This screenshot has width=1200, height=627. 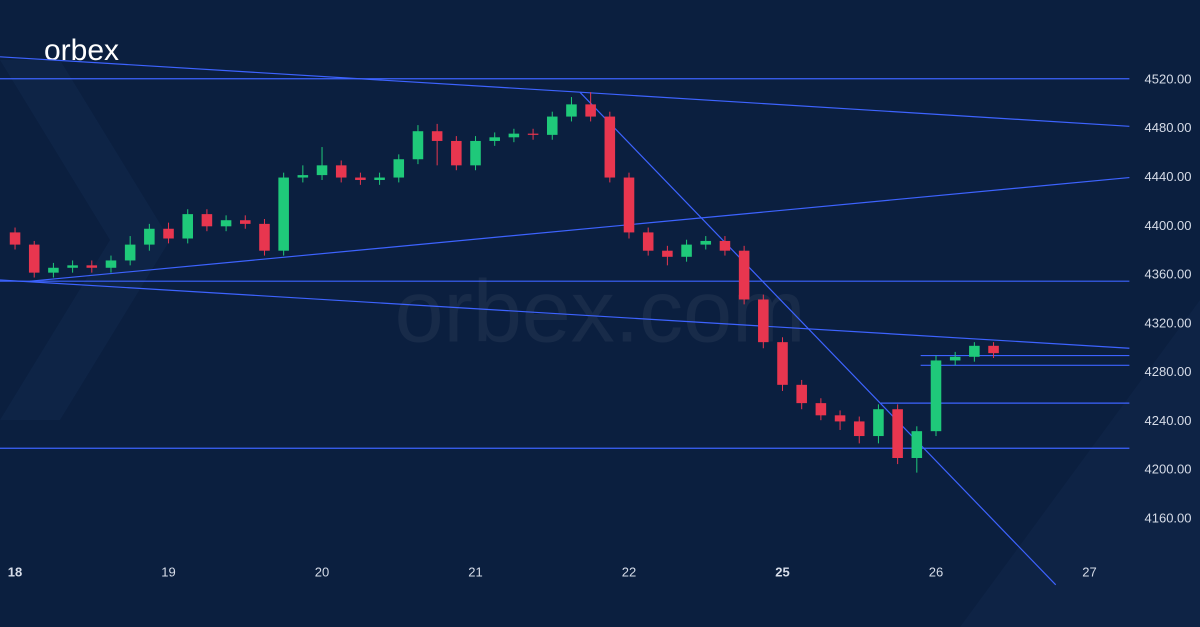 I want to click on x-tick-label: 20, so click(x=322, y=571).